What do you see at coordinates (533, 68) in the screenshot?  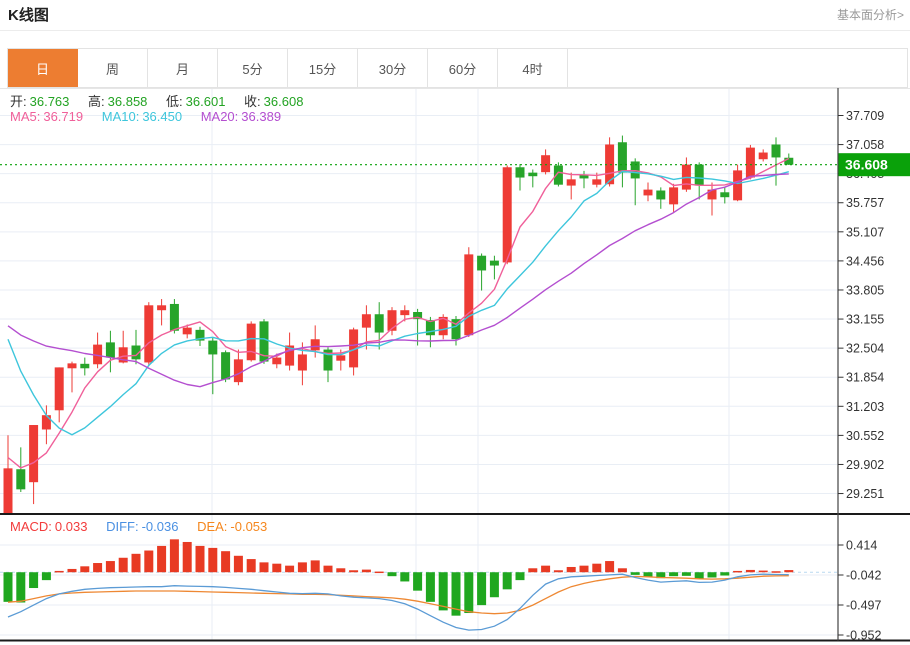 I see `tab-4hour: 4时` at bounding box center [533, 68].